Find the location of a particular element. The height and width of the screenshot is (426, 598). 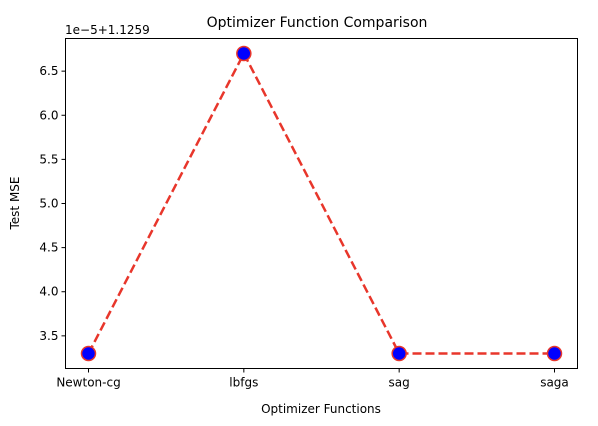

x-tick-label: Newton-cg is located at coordinates (88, 383).